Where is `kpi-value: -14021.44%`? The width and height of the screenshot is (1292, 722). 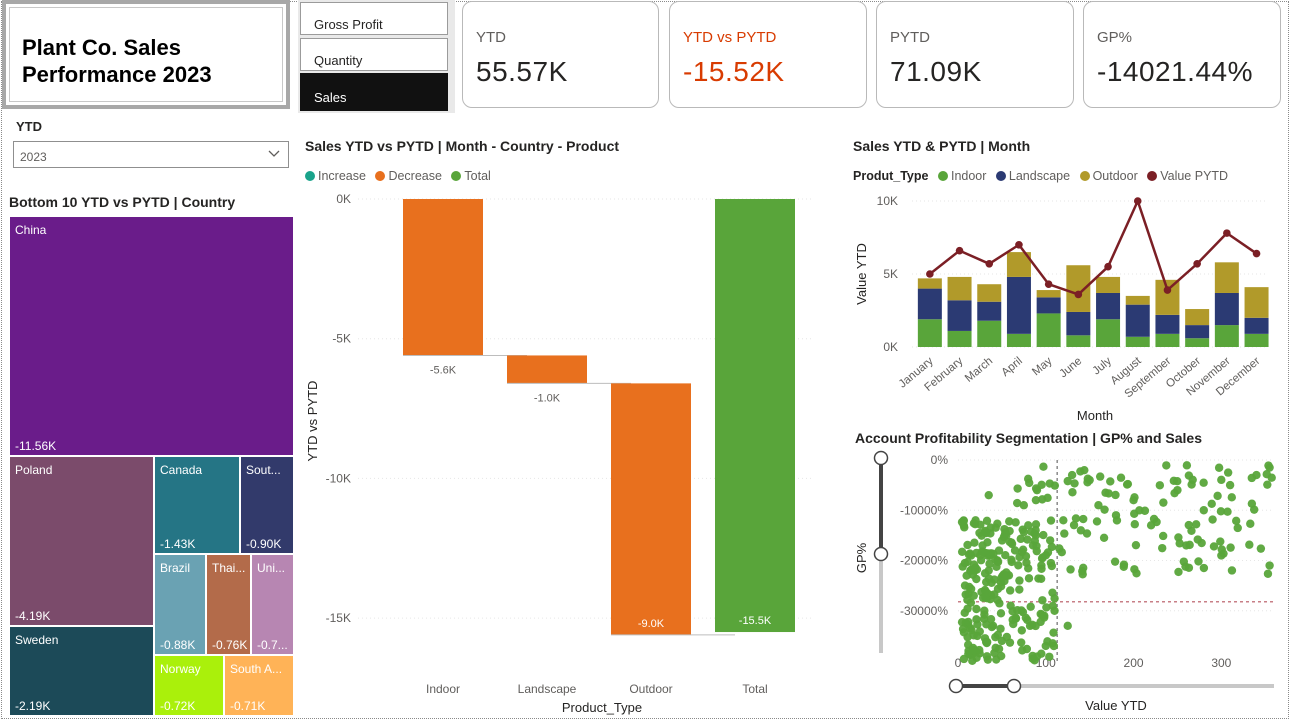
kpi-value: -14021.44% is located at coordinates (1175, 71).